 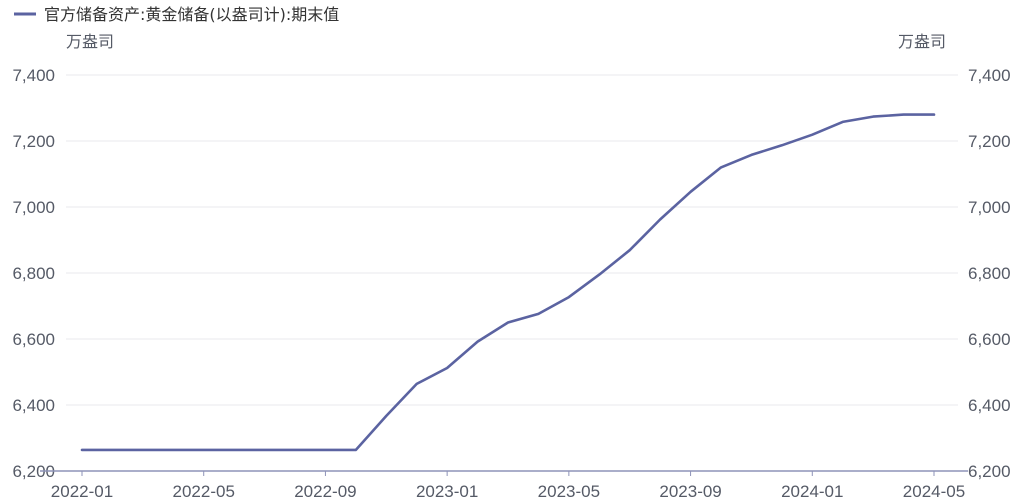 I want to click on y-axis-left: 6,200 6,400 6,600 6,800 7,000 7,200 7,400, so click(x=33, y=273).